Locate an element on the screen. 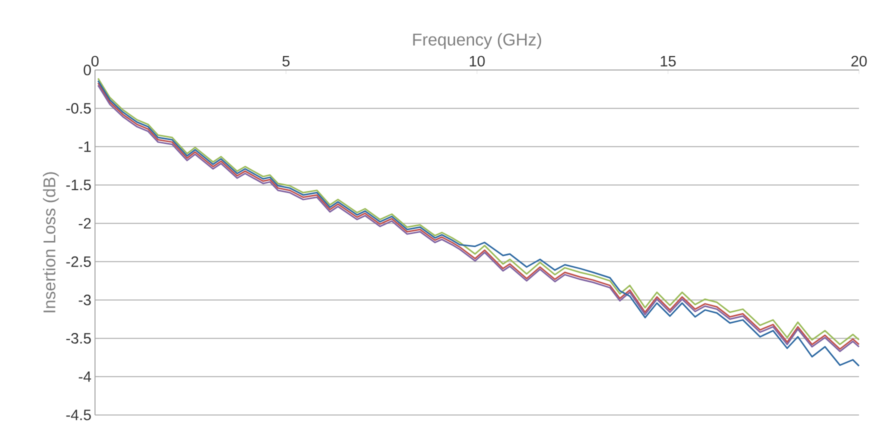  y-tick-label: 0 is located at coordinates (87, 70).